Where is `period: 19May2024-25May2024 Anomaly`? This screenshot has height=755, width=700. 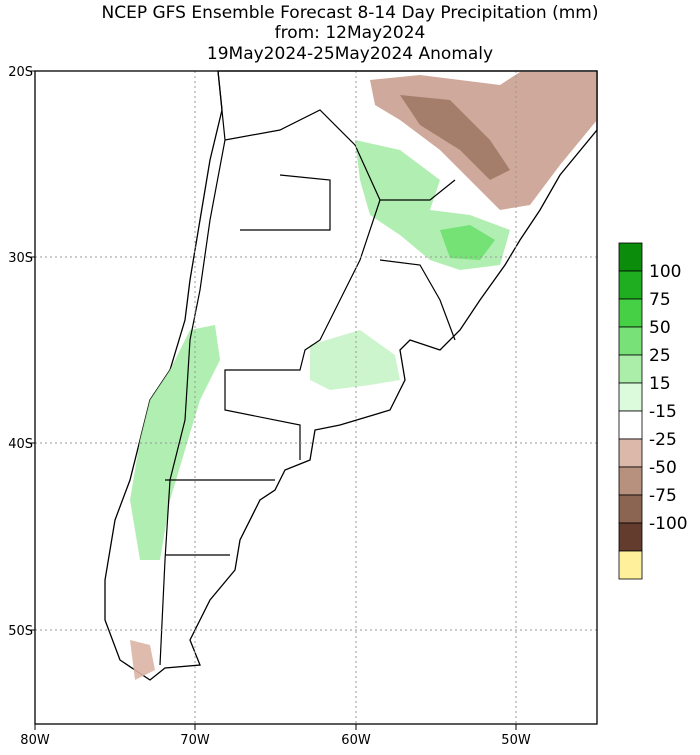
period: 19May2024-25May2024 Anomaly is located at coordinates (350, 54).